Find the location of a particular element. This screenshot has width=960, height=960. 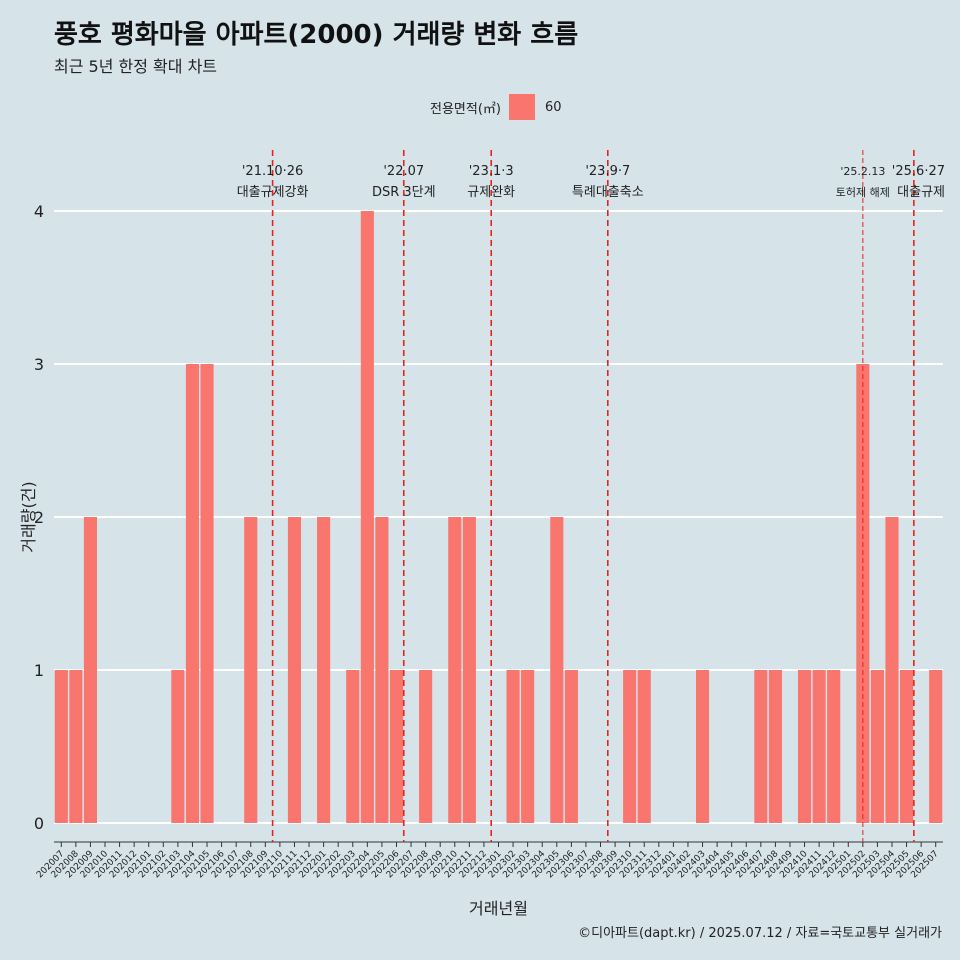

y-tick-label: 1 is located at coordinates (39, 670).